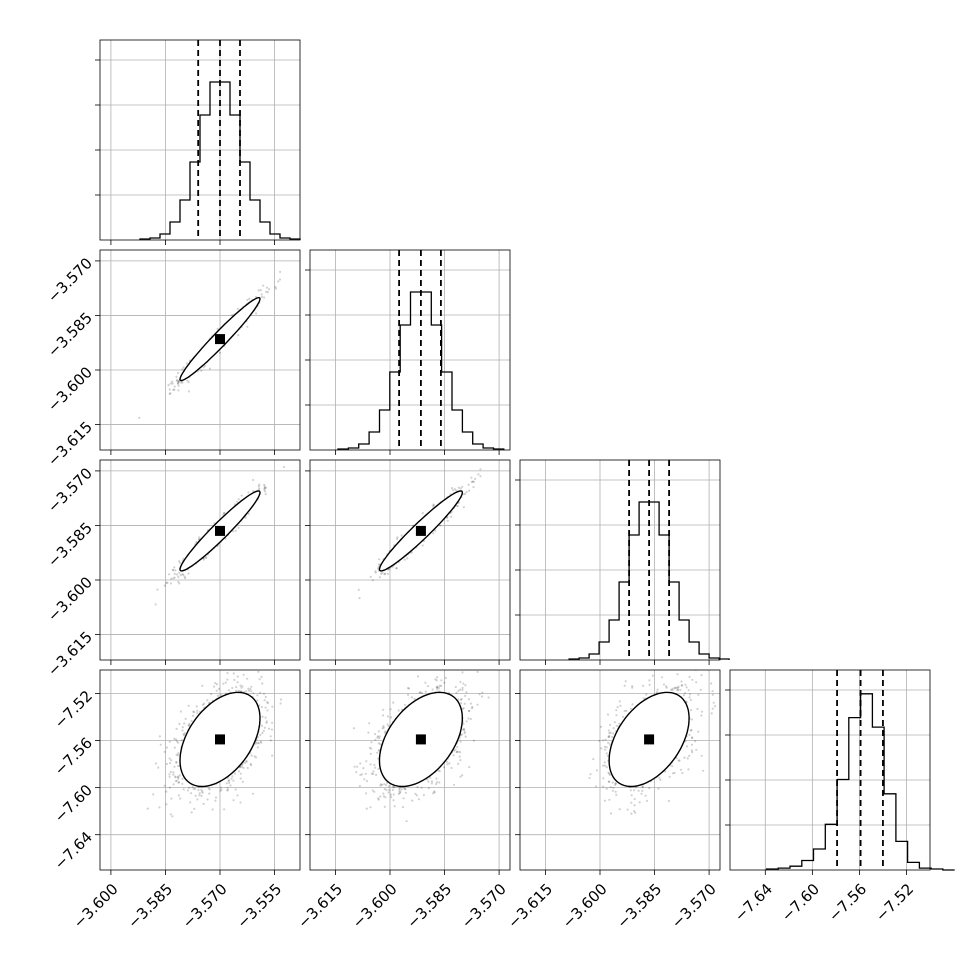 This screenshot has height=970, width=970. Describe the element at coordinates (200, 350) in the screenshot. I see `axes-frame` at that location.